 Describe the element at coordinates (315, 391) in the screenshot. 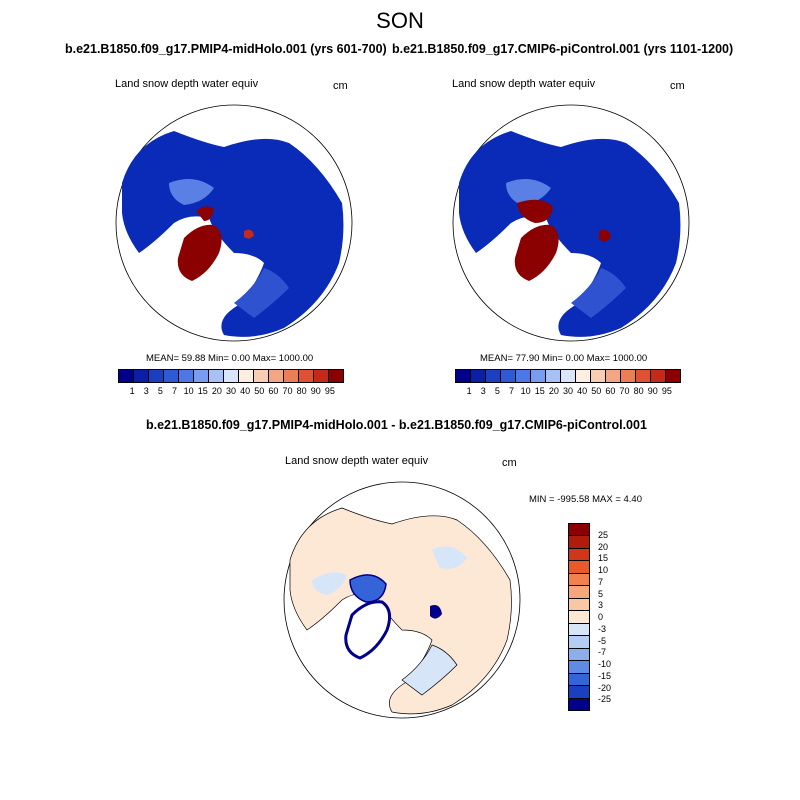

I see `colorbar-1-tick-label: 90` at that location.